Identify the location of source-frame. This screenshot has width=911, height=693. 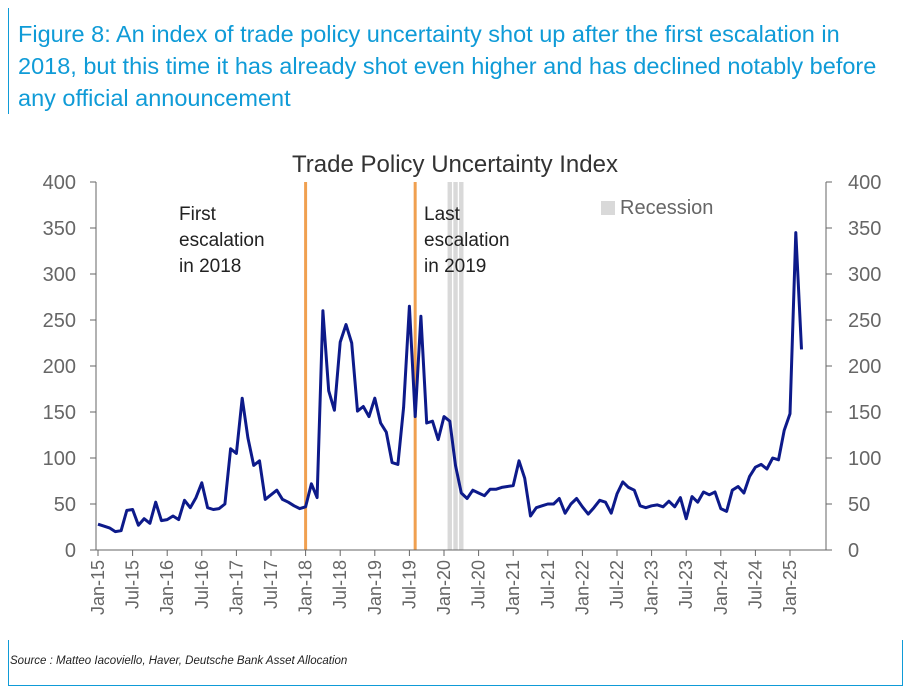
(455, 663).